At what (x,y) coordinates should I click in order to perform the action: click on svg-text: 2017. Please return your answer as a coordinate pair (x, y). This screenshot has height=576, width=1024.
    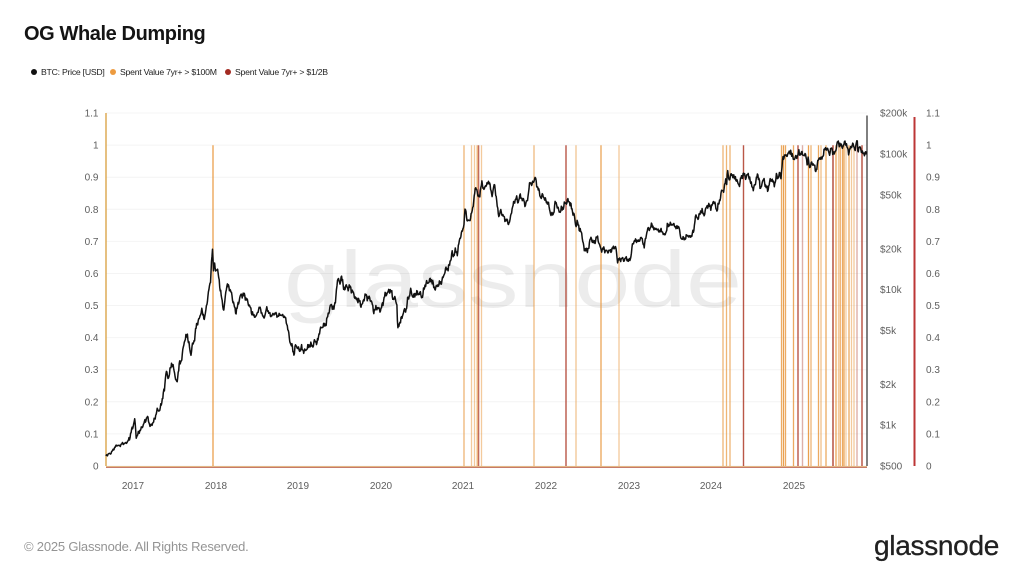
    Looking at the image, I should click on (133, 486).